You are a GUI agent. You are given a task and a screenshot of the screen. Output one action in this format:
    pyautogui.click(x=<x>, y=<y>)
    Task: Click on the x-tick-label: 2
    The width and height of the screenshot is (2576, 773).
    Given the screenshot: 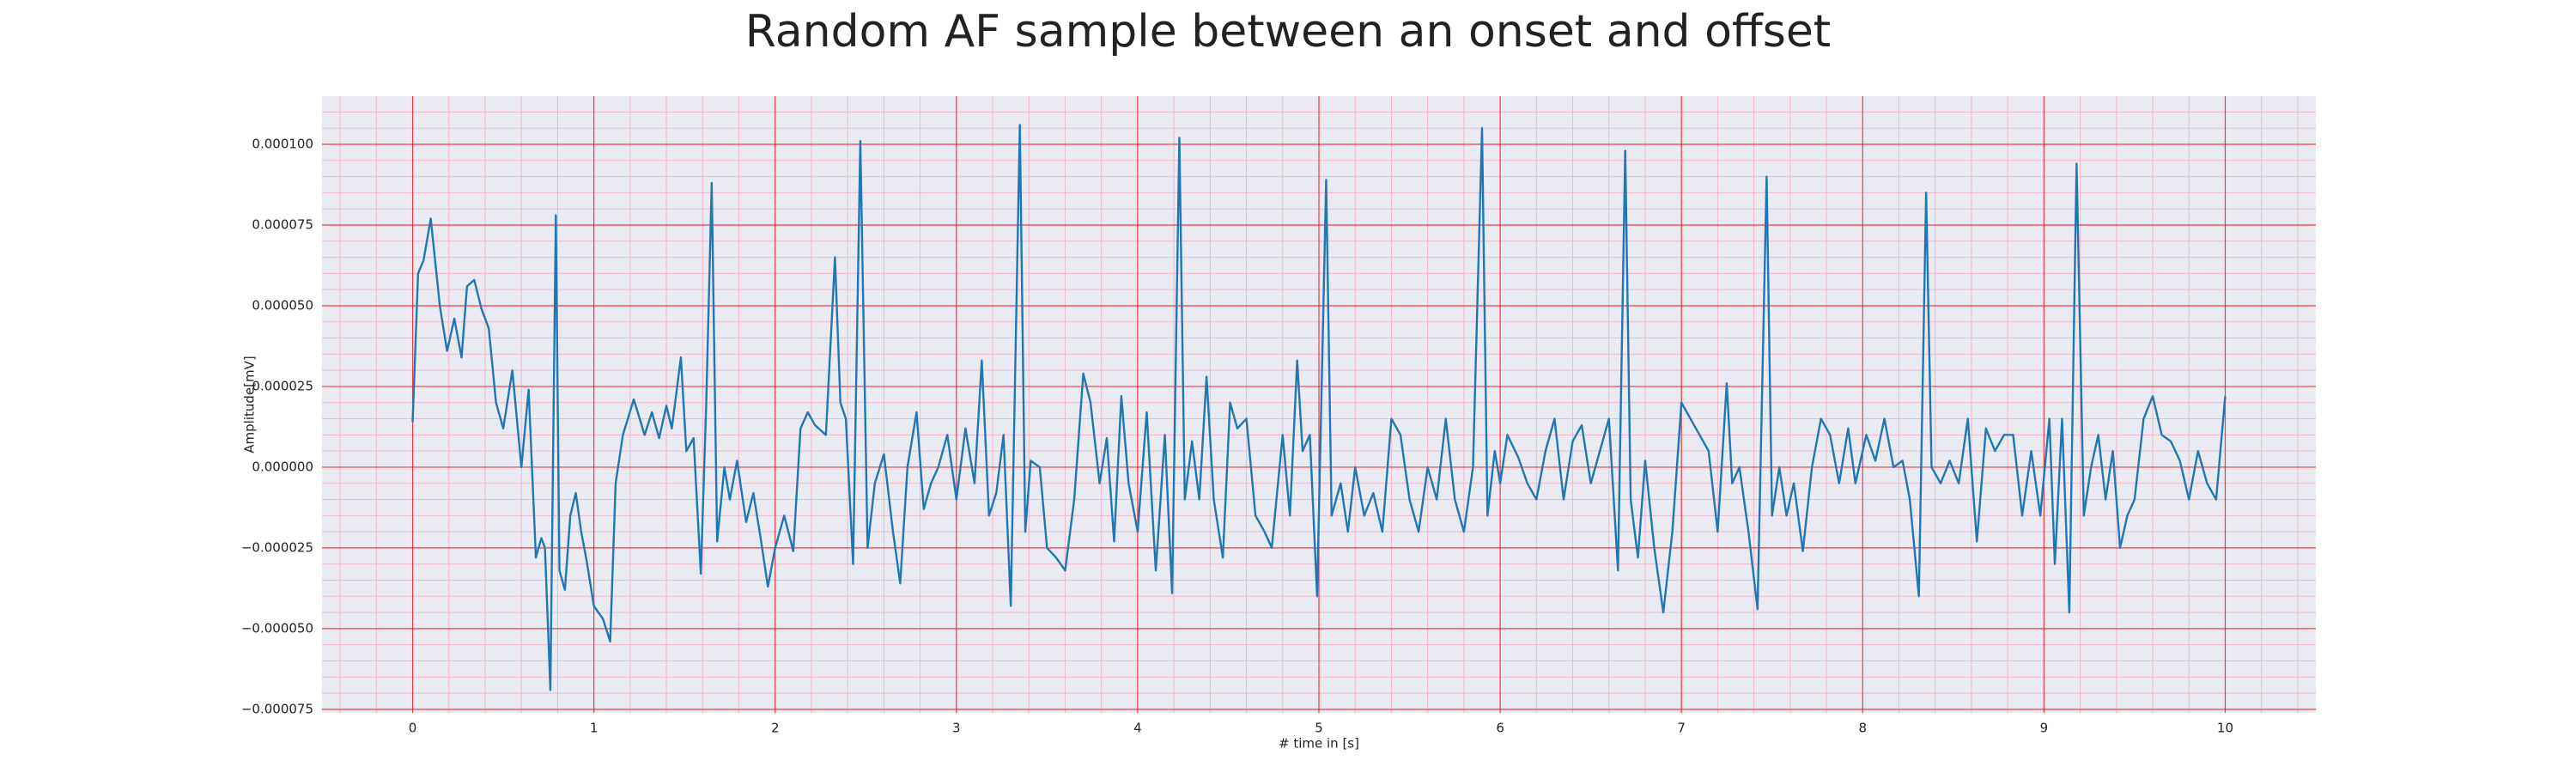 What is the action you would take?
    pyautogui.click(x=775, y=728)
    